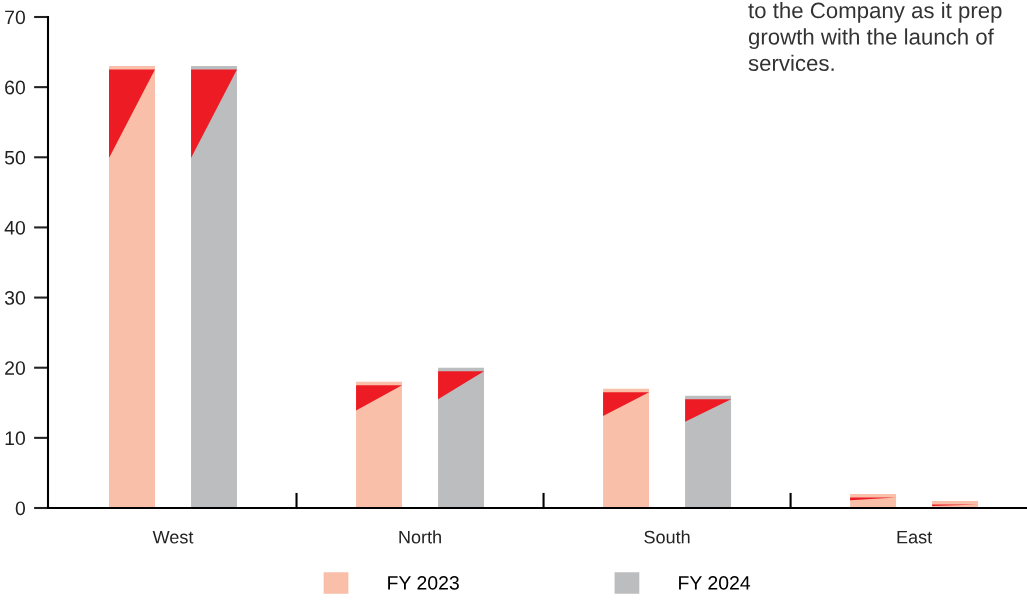 This screenshot has width=1027, height=612. Describe the element at coordinates (875, 37) in the screenshot. I see `annotation: to the Company as it prep growth with the launch of services.` at that location.